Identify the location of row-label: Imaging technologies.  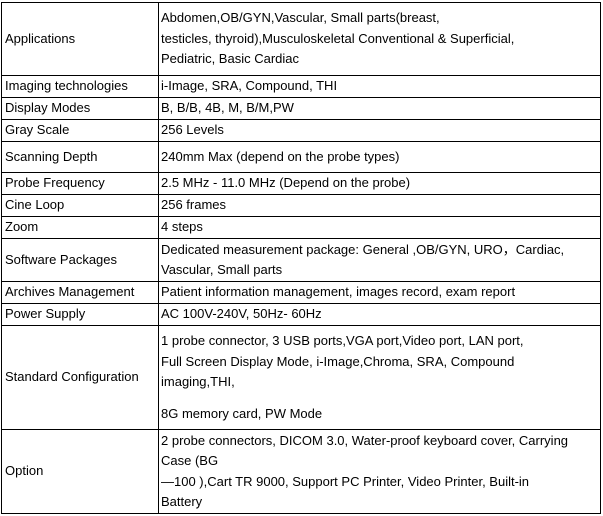
(80, 86).